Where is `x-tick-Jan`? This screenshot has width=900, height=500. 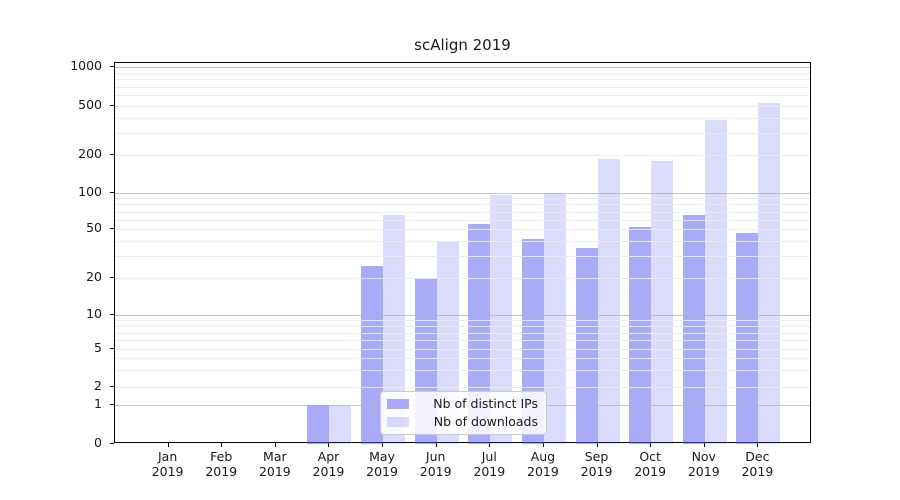
x-tick-Jan is located at coordinates (168, 445).